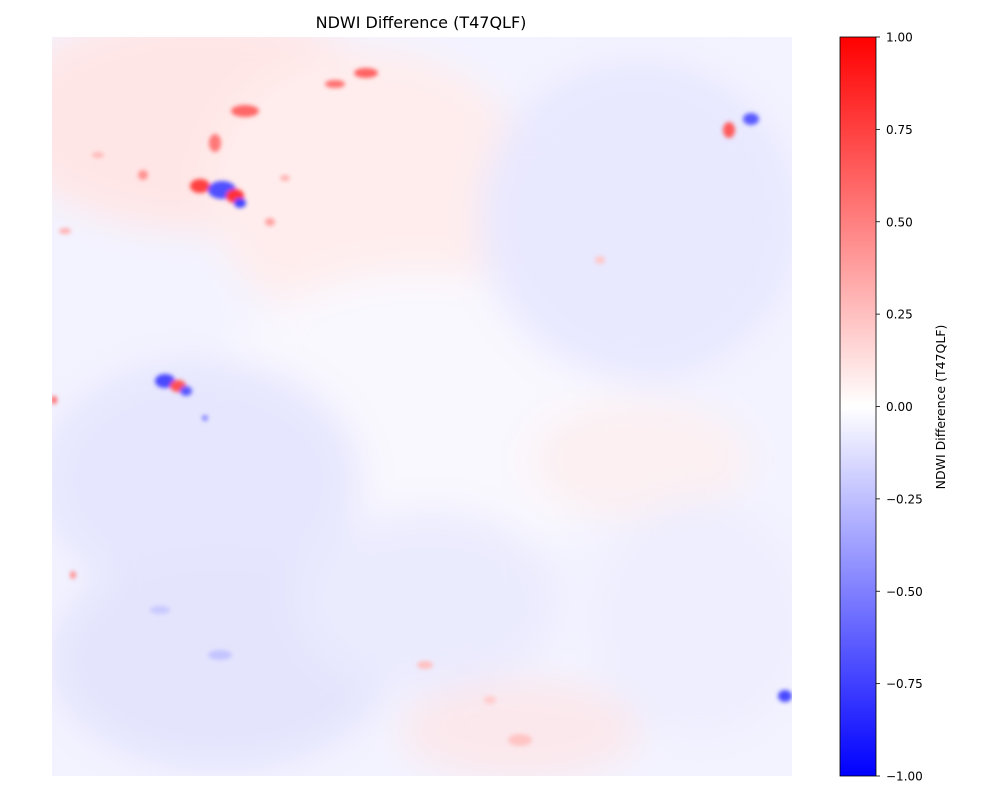 This screenshot has width=1000, height=800. What do you see at coordinates (904, 499) in the screenshot?
I see `colorbar-tick-label: −0.25` at bounding box center [904, 499].